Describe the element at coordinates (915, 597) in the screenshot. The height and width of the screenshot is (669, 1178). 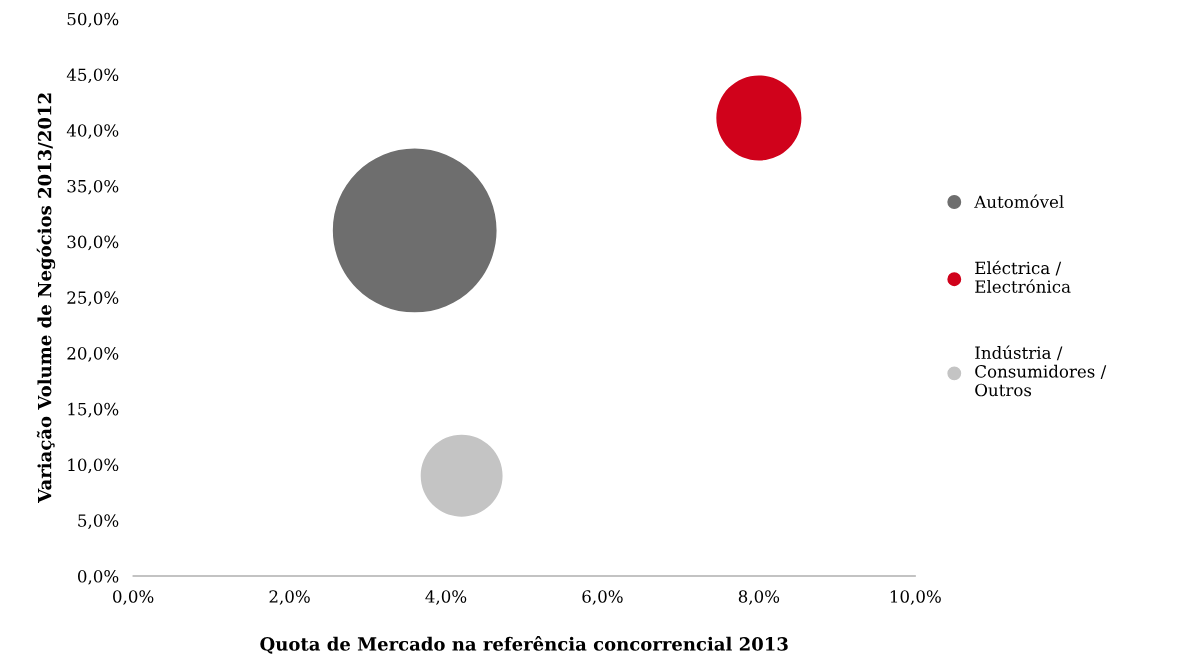
I see `x-tick-label: 10,0%` at that location.